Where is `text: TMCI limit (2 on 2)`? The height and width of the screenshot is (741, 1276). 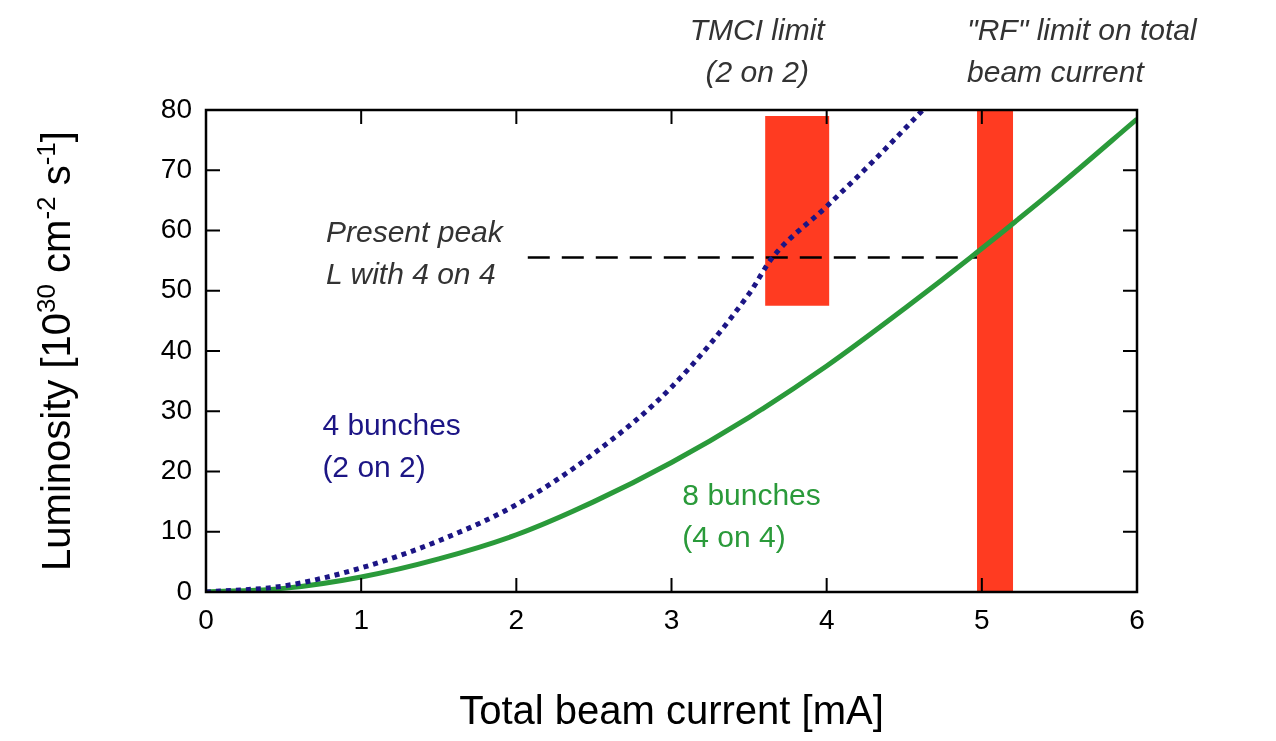
text: TMCI limit (2 on 2) is located at coordinates (758, 50).